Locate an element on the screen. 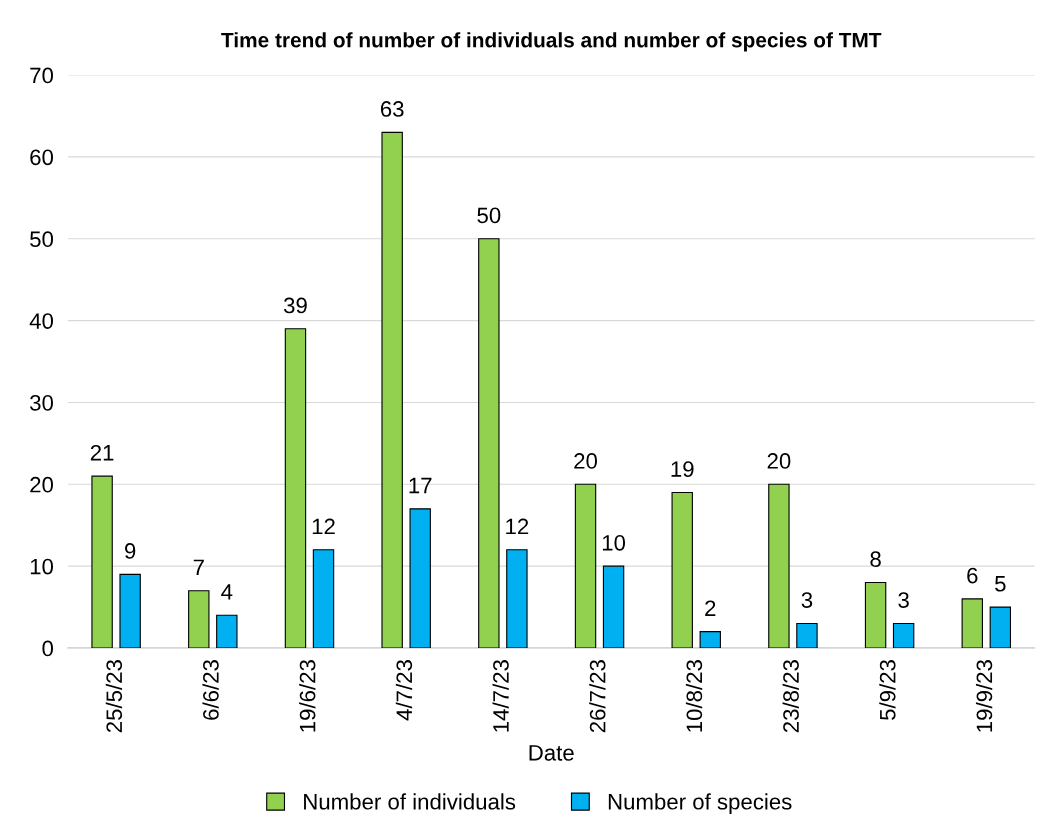 The width and height of the screenshot is (1059, 834). y-tick-label: 70 is located at coordinates (42, 75).